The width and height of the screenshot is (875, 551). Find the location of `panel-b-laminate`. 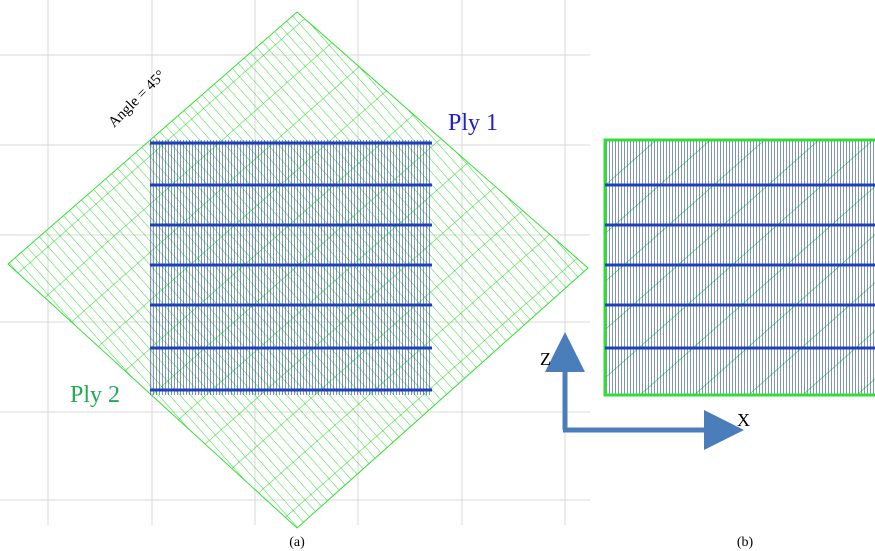

panel-b-laminate is located at coordinates (739, 267).